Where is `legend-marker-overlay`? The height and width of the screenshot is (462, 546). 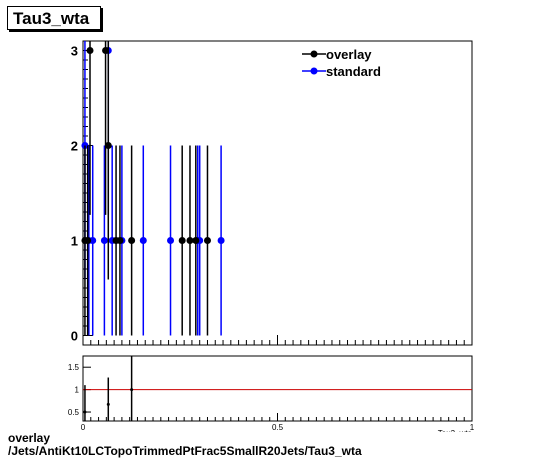 legend-marker-overlay is located at coordinates (314, 54).